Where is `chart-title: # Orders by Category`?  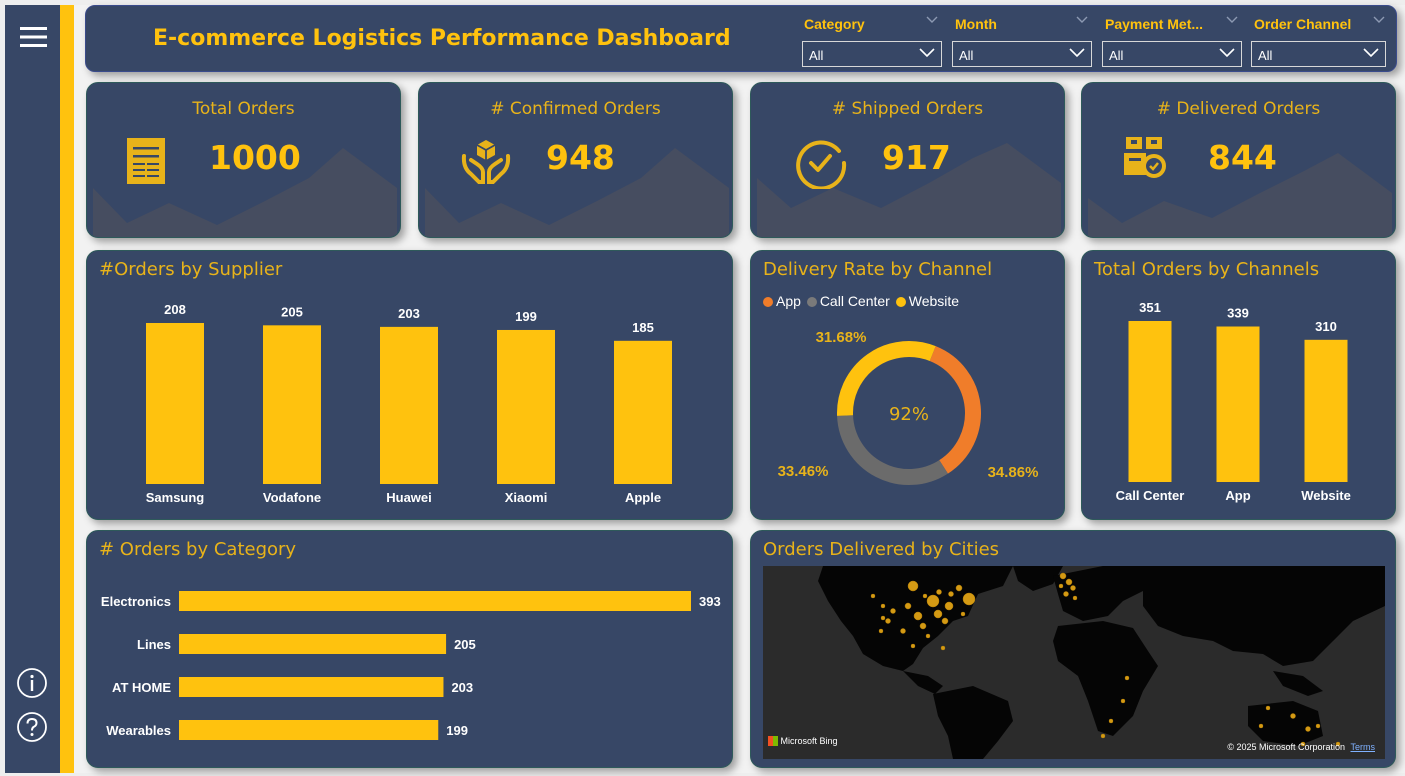
chart-title: # Orders by Category is located at coordinates (198, 549).